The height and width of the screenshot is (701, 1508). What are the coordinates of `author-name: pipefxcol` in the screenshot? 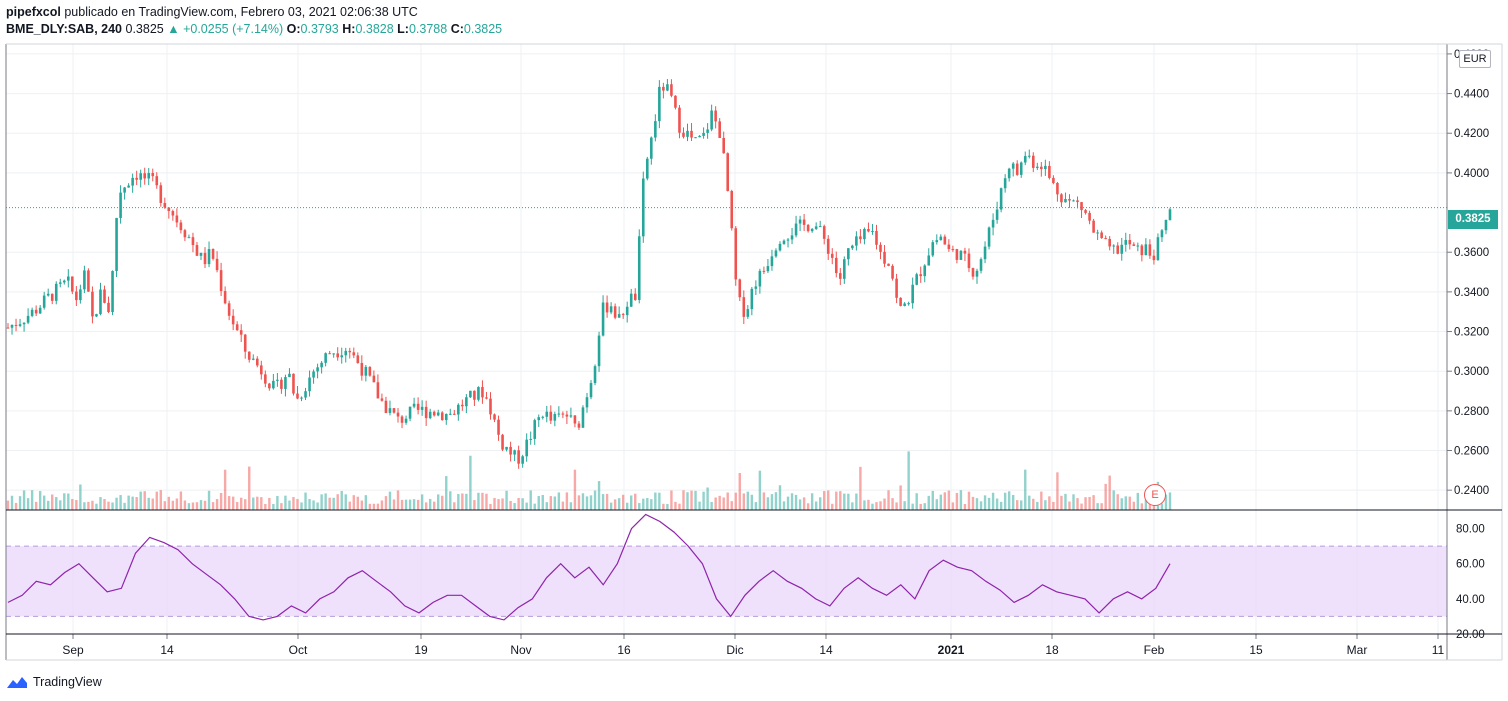 It's located at (33, 12).